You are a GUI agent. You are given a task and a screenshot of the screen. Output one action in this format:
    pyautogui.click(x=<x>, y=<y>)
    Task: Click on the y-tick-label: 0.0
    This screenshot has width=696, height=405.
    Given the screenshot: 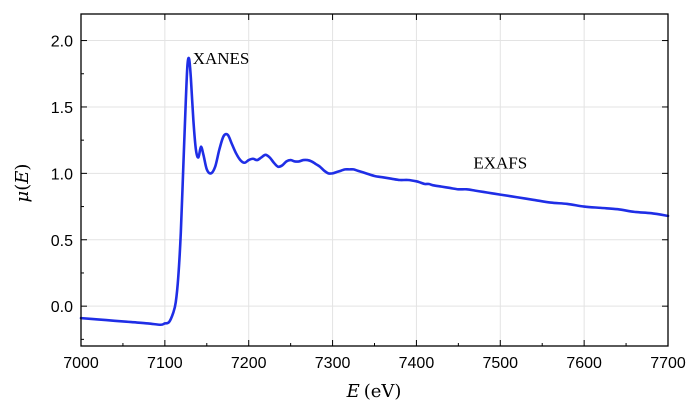 What is the action you would take?
    pyautogui.click(x=62, y=307)
    